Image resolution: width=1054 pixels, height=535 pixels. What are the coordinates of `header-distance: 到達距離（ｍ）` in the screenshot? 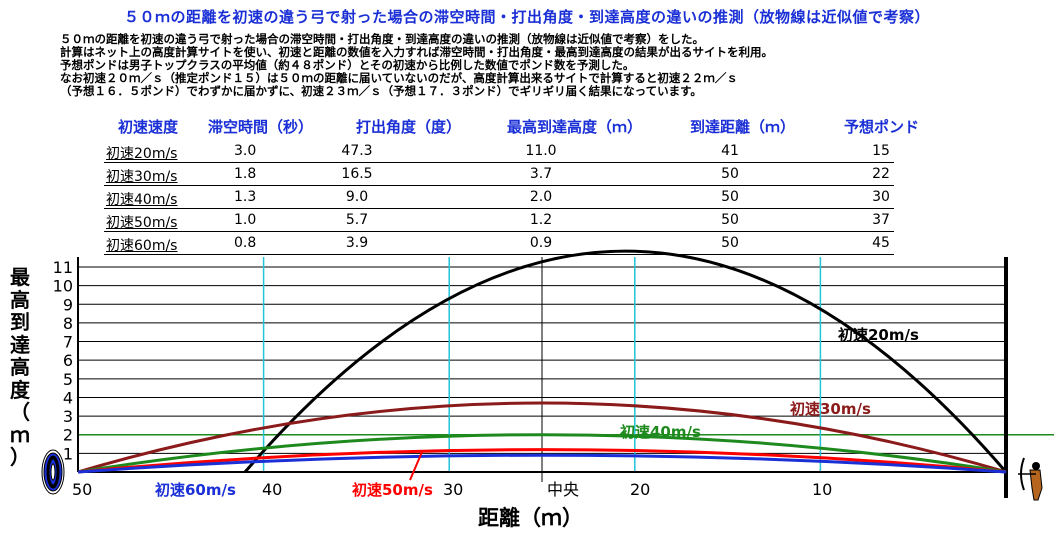 It's located at (743, 127).